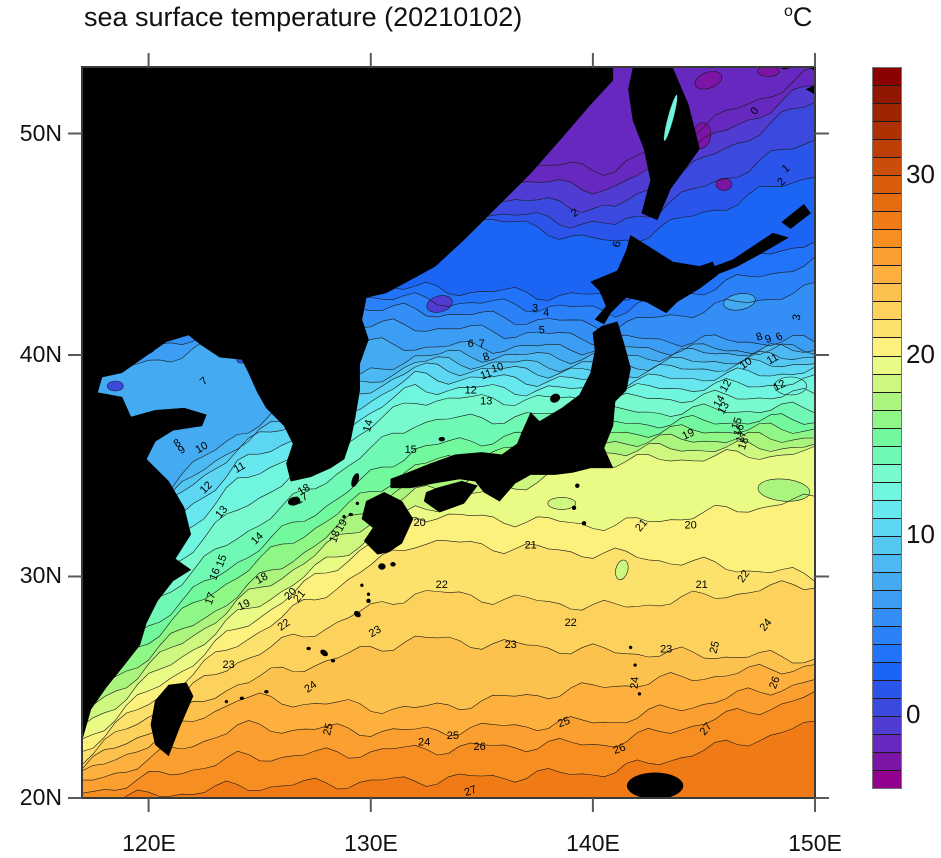  Describe the element at coordinates (920, 534) in the screenshot. I see `colorbar-tick-10: 10` at that location.